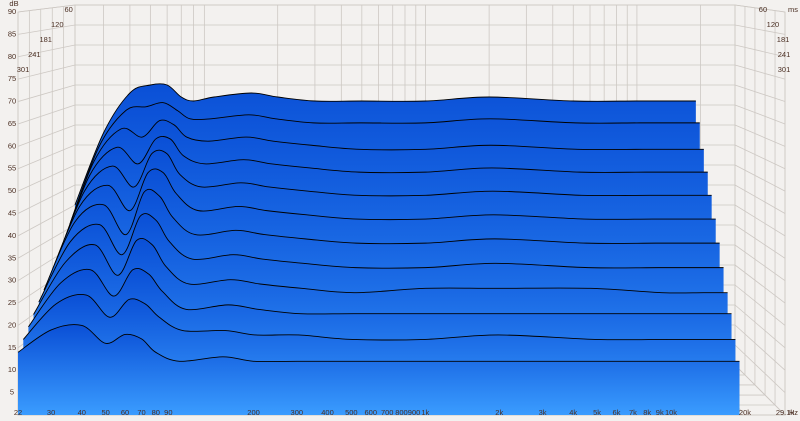  I want to click on y-tick-label: 90, so click(12, 11).